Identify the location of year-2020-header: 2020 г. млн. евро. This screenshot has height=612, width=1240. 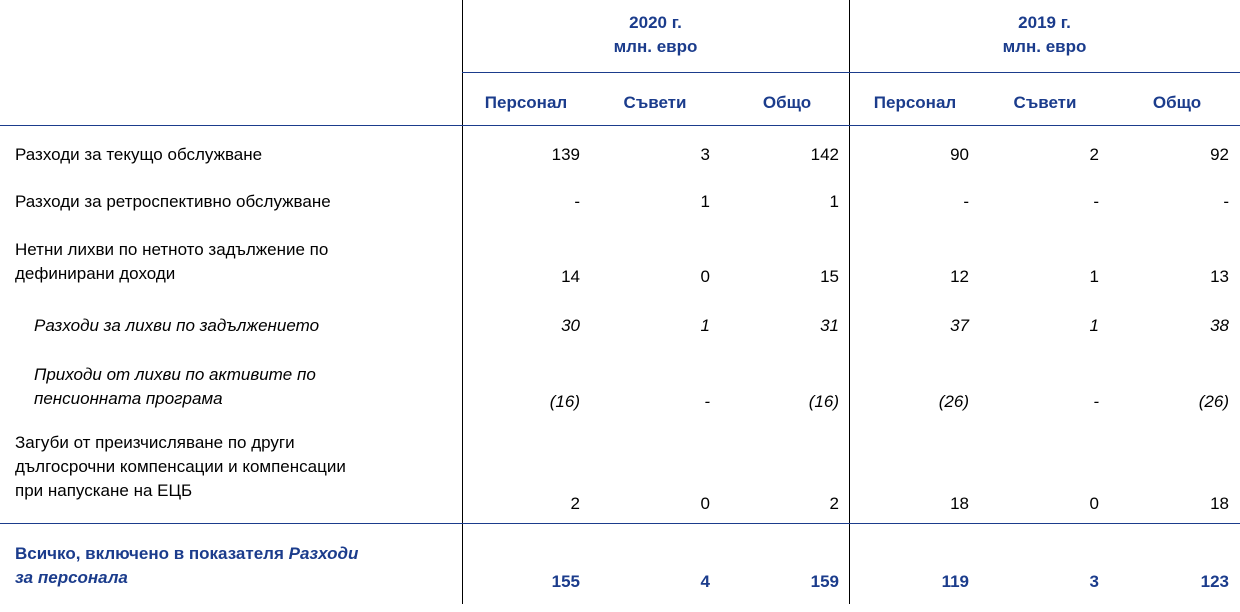
(655, 35).